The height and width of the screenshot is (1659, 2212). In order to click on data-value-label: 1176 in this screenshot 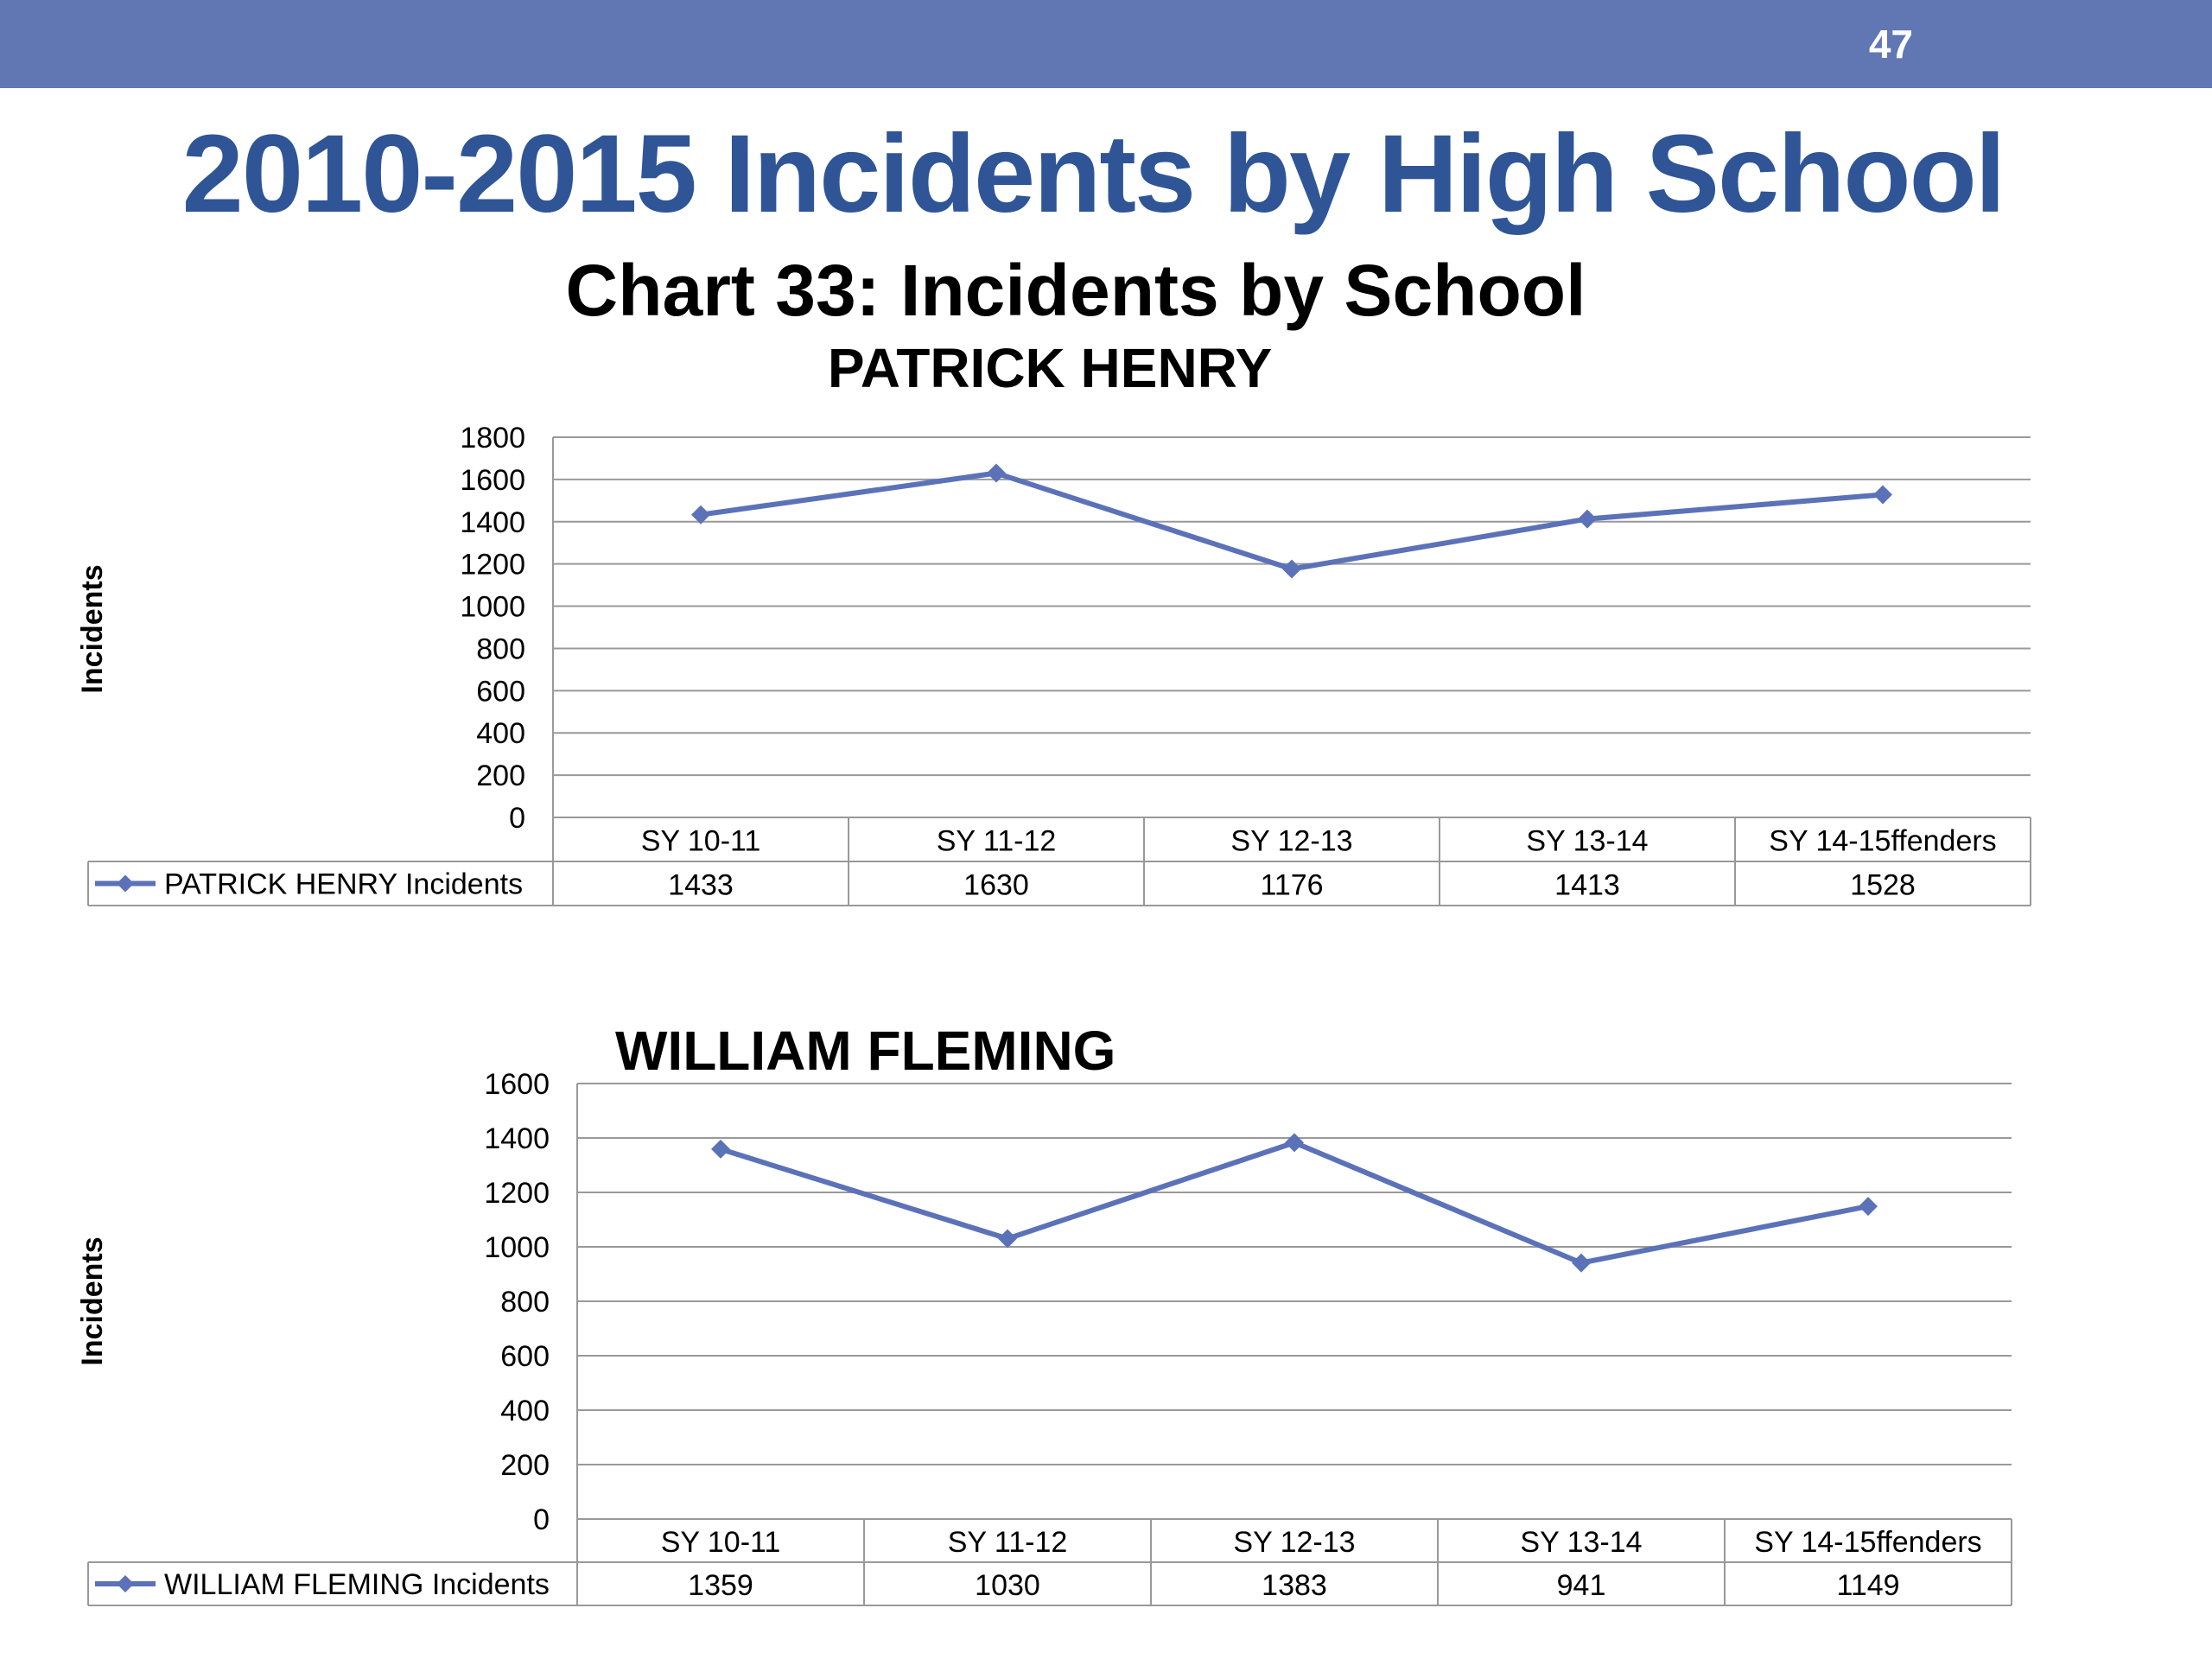, I will do `click(1291, 885)`.